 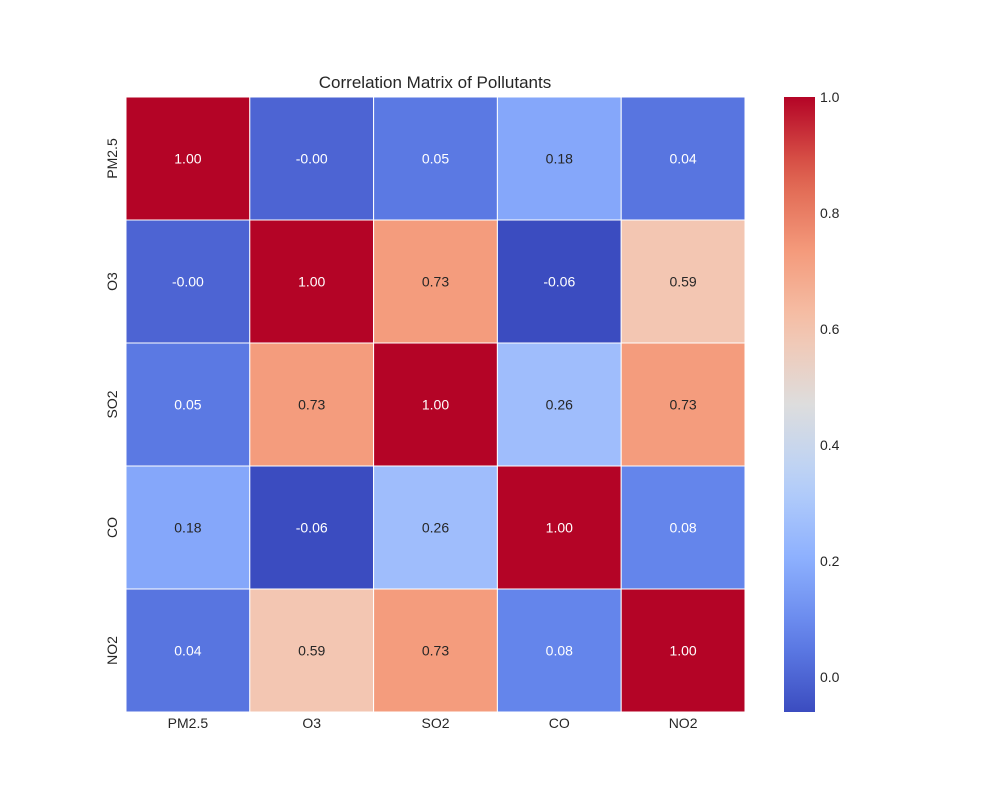 I want to click on colorbar-tick-label: 1.0, so click(x=830, y=97).